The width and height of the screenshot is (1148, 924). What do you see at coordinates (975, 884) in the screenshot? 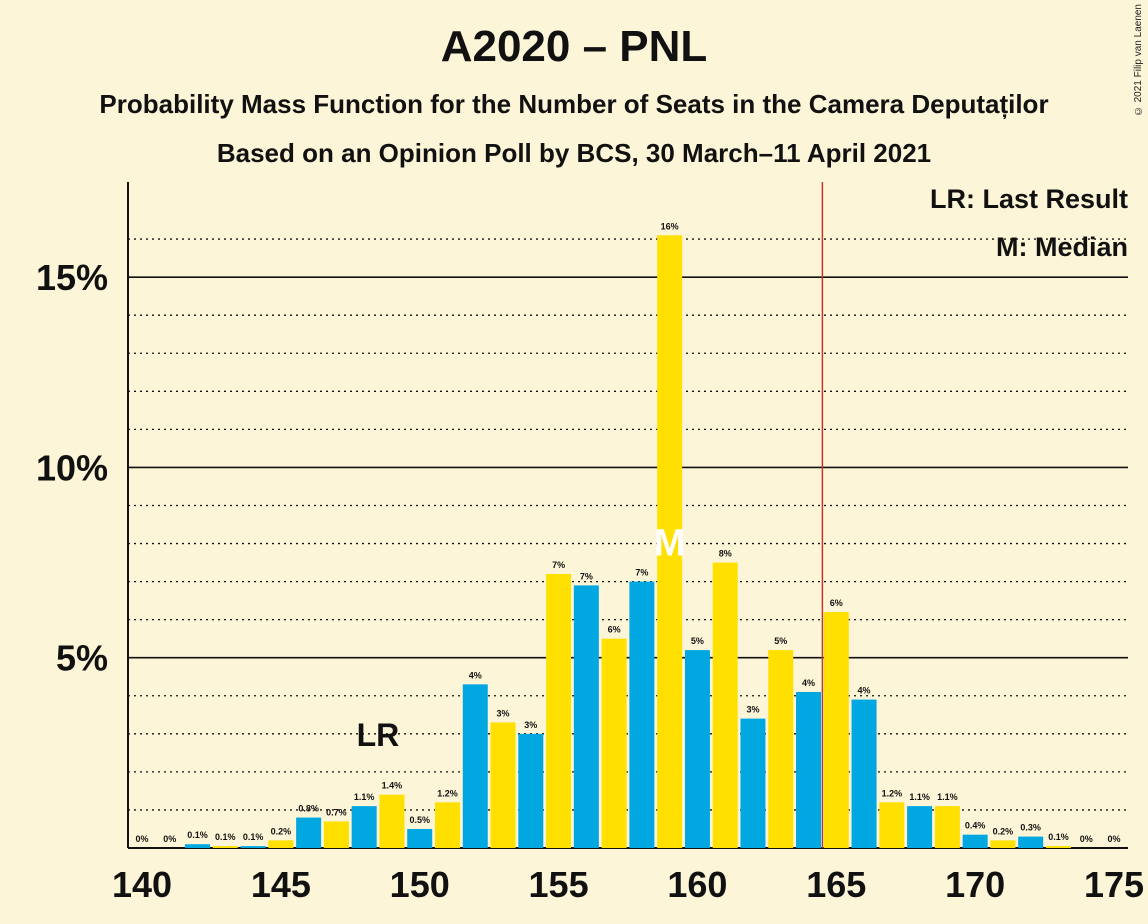
I see `x-tick-label: 170` at bounding box center [975, 884].